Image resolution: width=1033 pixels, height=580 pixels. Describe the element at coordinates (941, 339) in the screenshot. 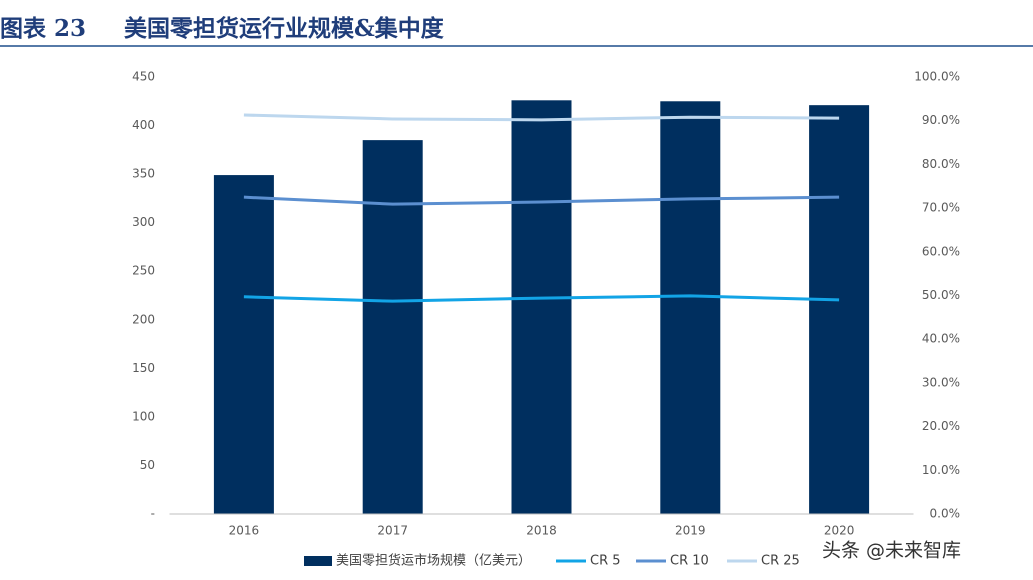

I see `y2-tick-label: 40.0%` at that location.